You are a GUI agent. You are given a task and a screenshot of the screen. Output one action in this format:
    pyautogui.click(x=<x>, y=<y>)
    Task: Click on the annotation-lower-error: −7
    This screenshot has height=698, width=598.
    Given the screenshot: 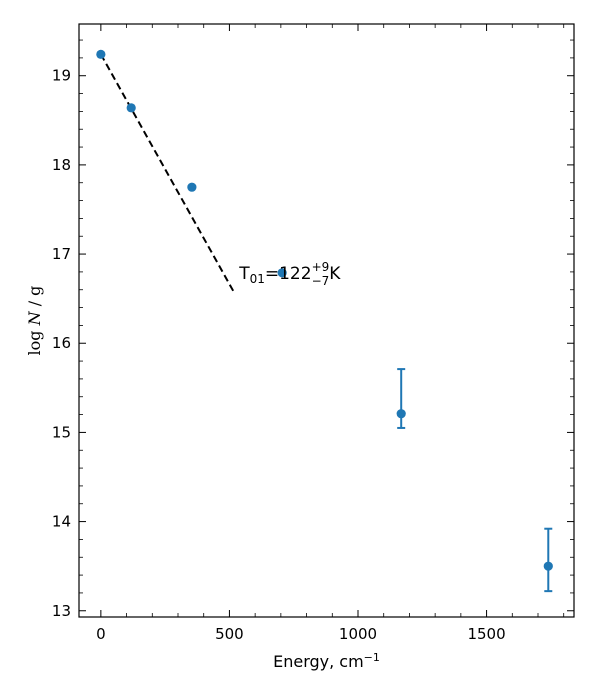 What is the action you would take?
    pyautogui.click(x=321, y=281)
    